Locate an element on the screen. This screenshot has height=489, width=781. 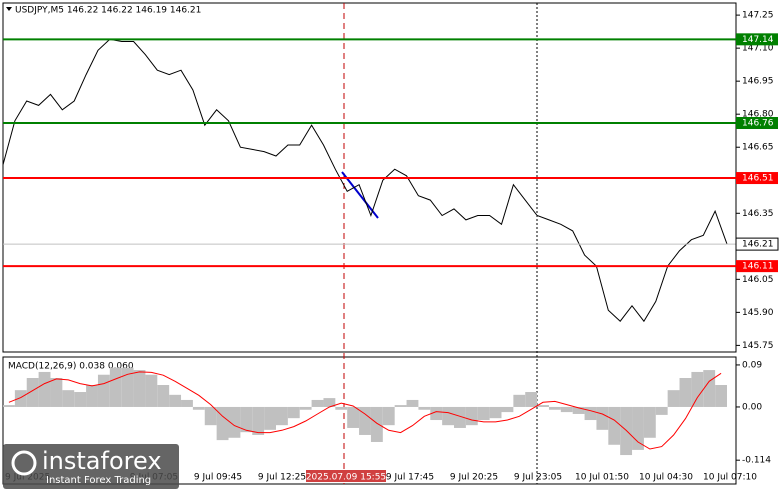
x-tick-label: 10 Jul 07:10 is located at coordinates (730, 478).